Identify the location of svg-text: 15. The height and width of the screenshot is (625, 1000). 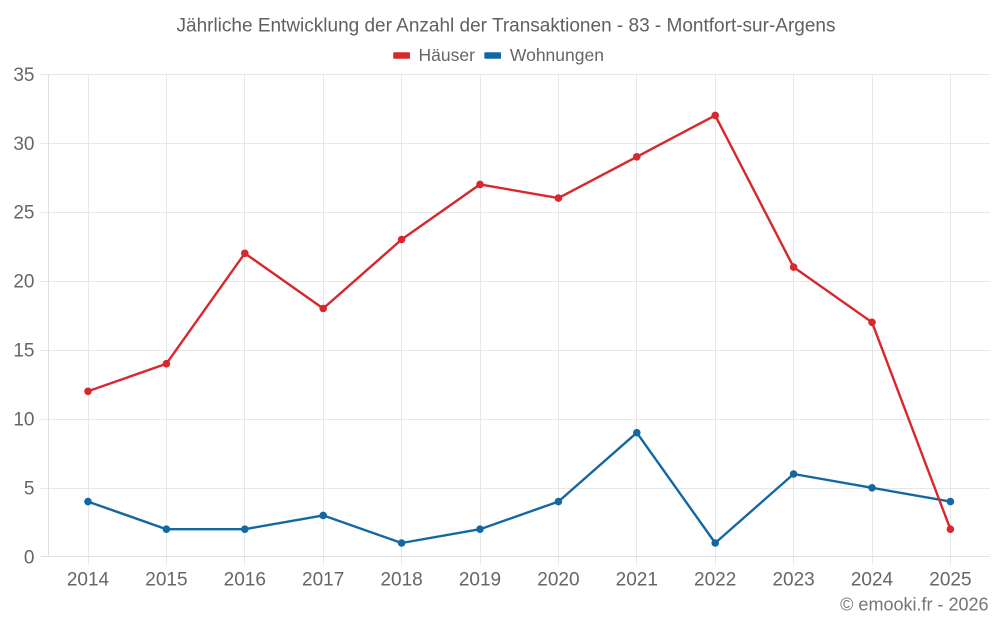
(23, 351).